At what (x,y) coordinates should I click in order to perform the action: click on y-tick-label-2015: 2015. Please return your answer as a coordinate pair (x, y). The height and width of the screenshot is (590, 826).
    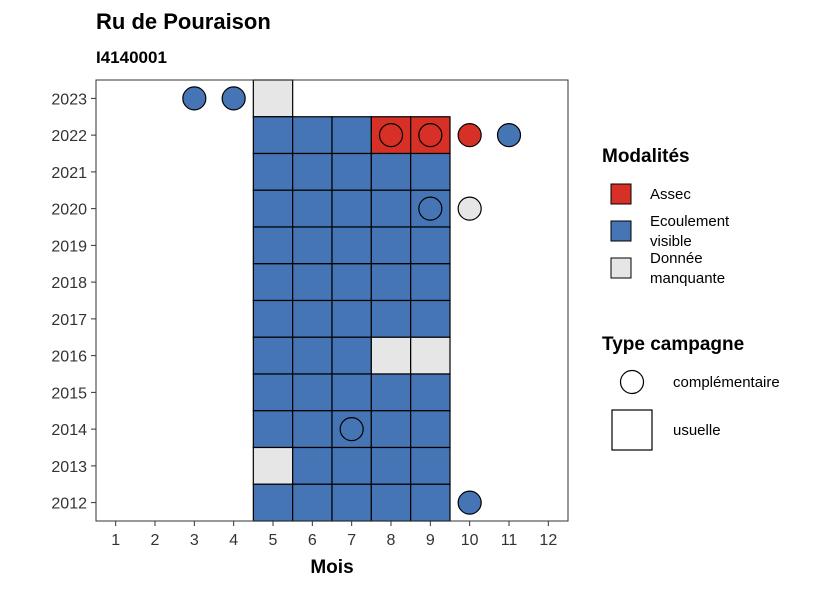
    Looking at the image, I should click on (69, 393).